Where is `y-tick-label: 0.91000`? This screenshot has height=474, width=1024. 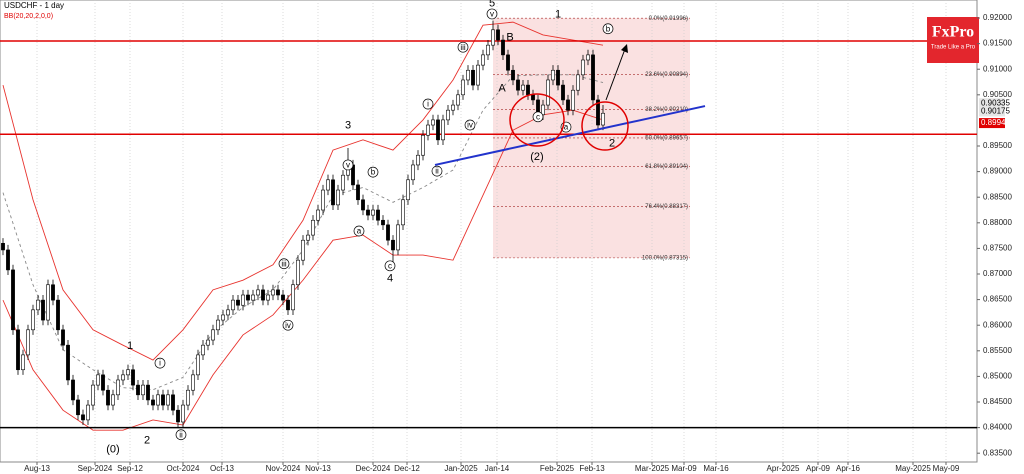 y-tick-label: 0.91000 is located at coordinates (997, 68).